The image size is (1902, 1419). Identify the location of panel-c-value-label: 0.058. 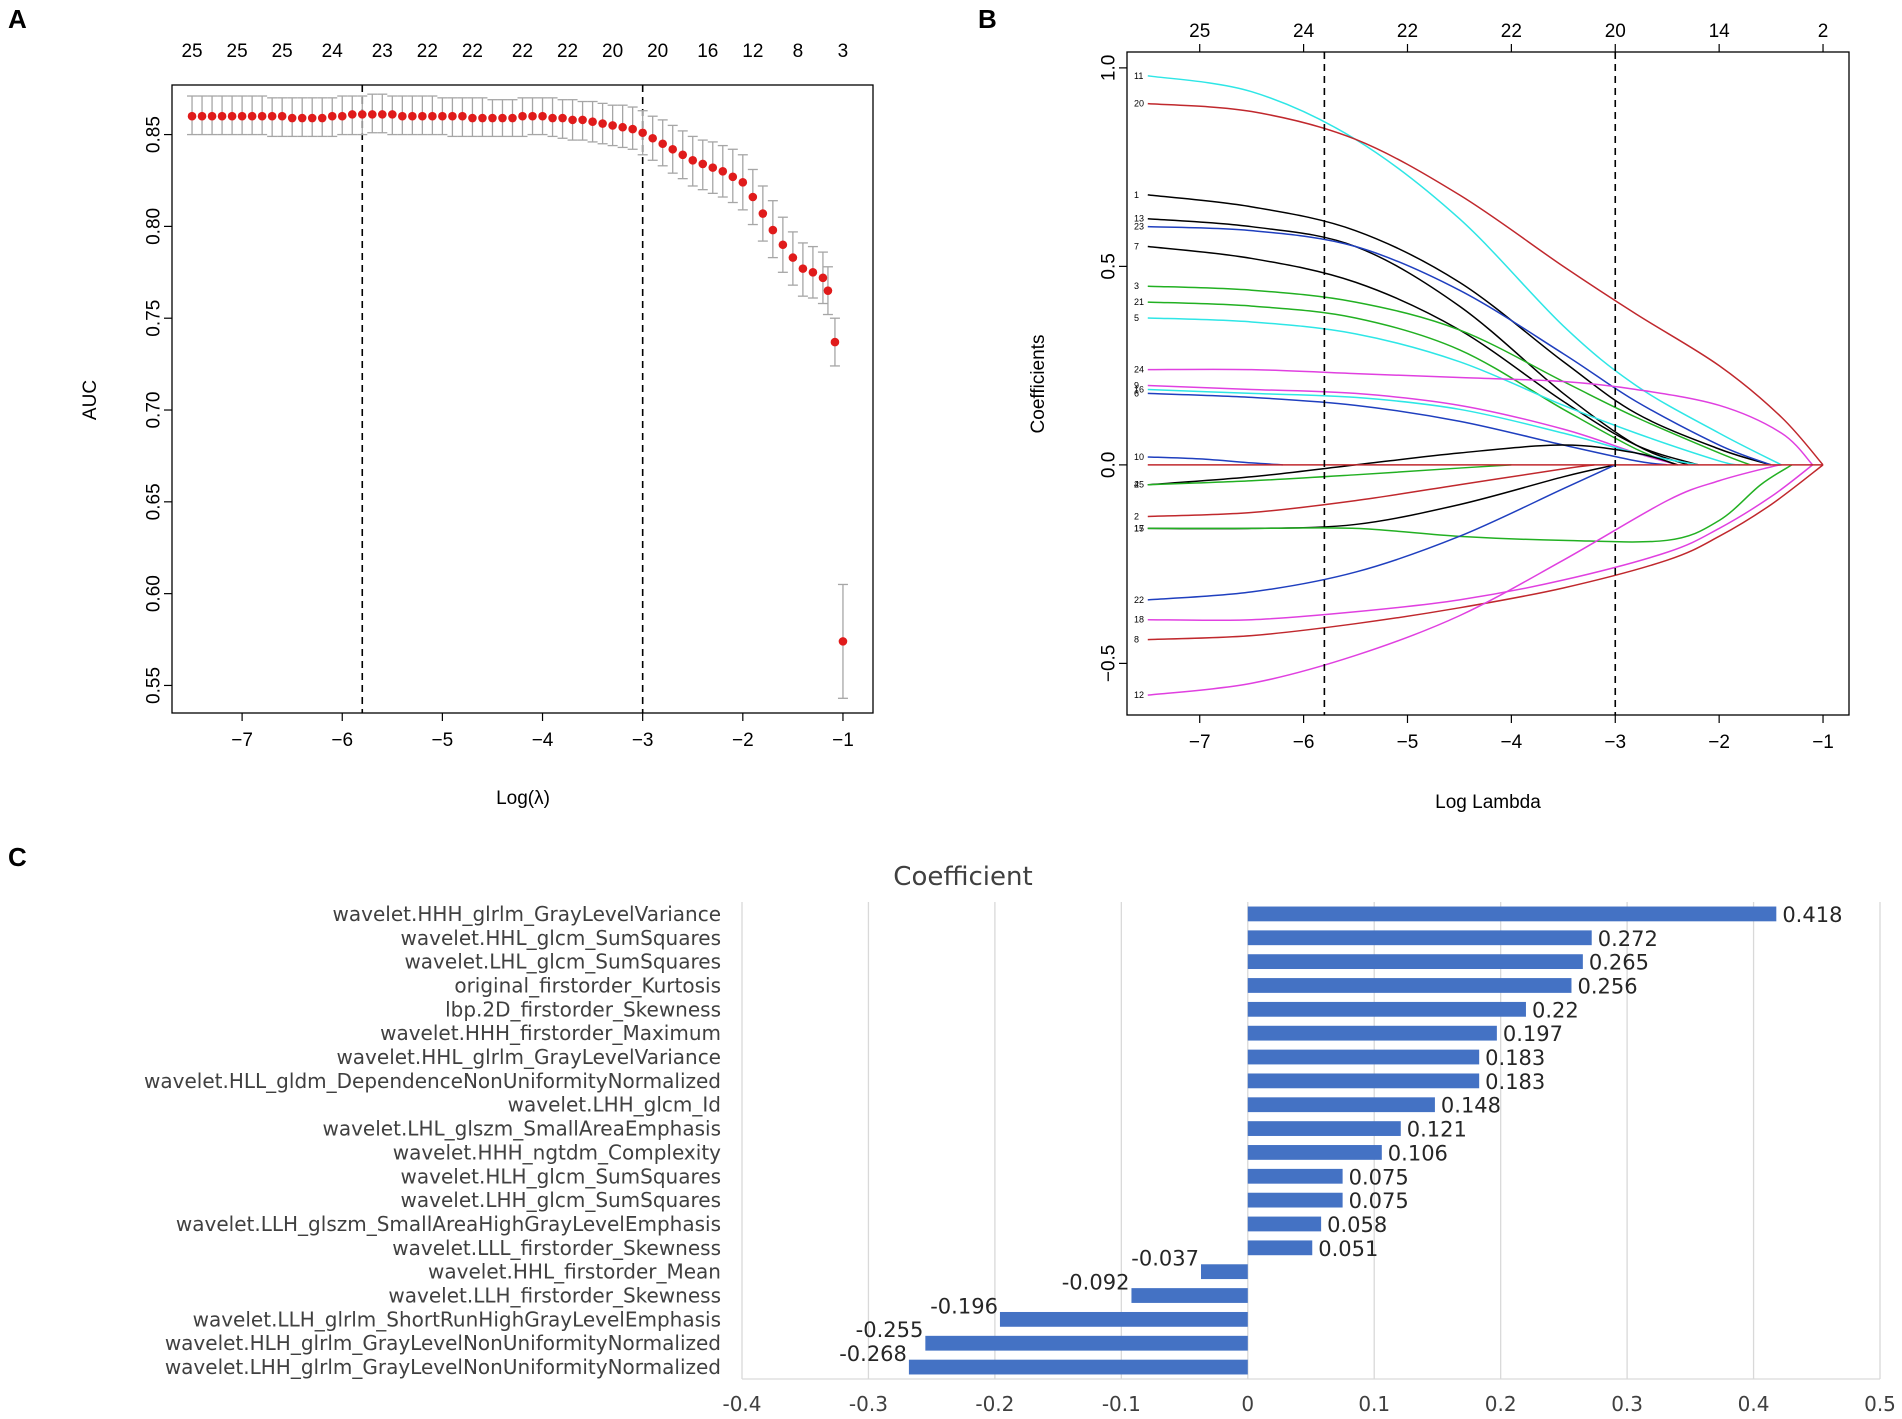
(1357, 1225).